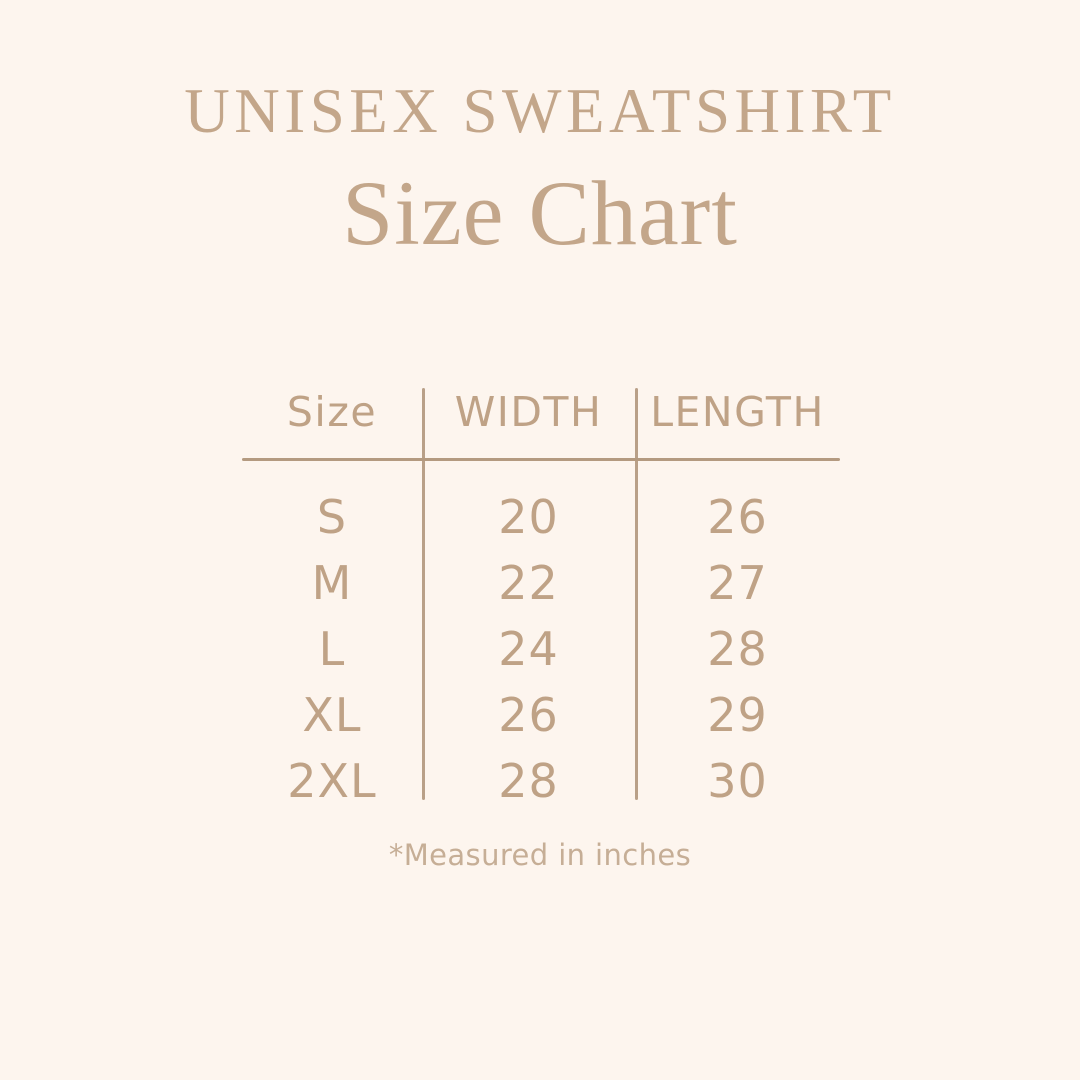 This screenshot has height=1080, width=1080. Describe the element at coordinates (737, 583) in the screenshot. I see `cell-length: 27` at that location.